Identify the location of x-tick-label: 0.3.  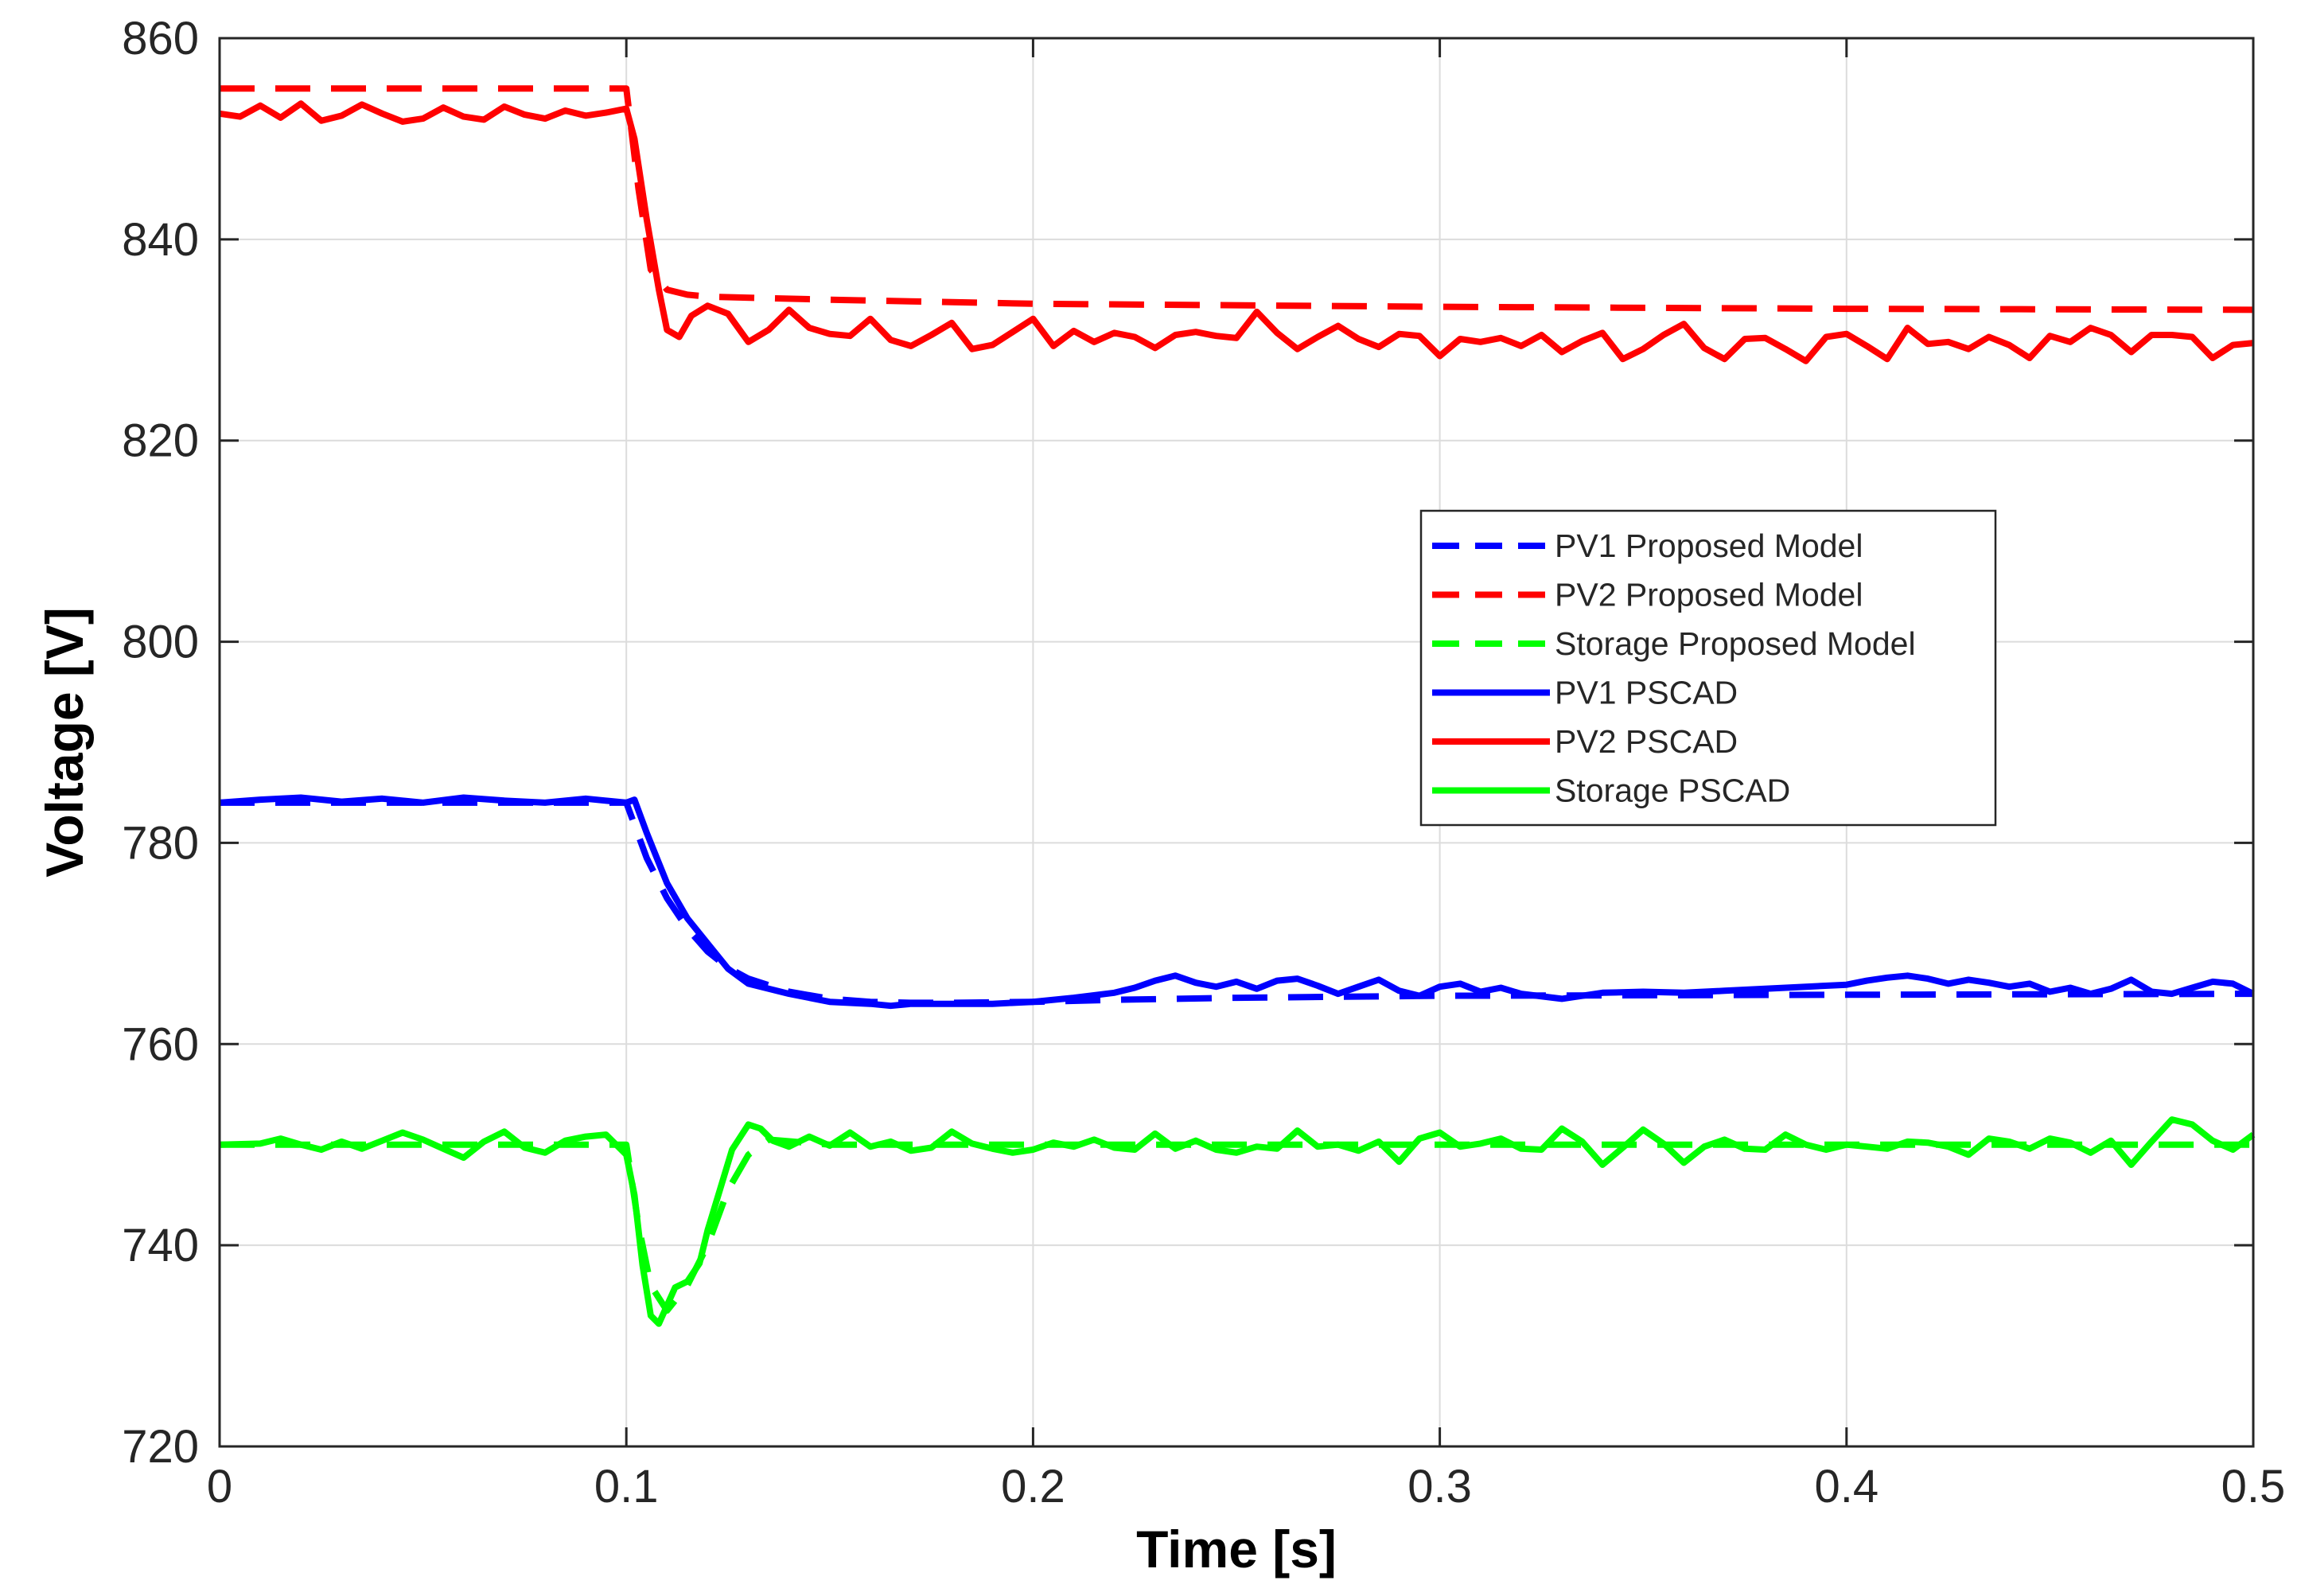
(1439, 1486).